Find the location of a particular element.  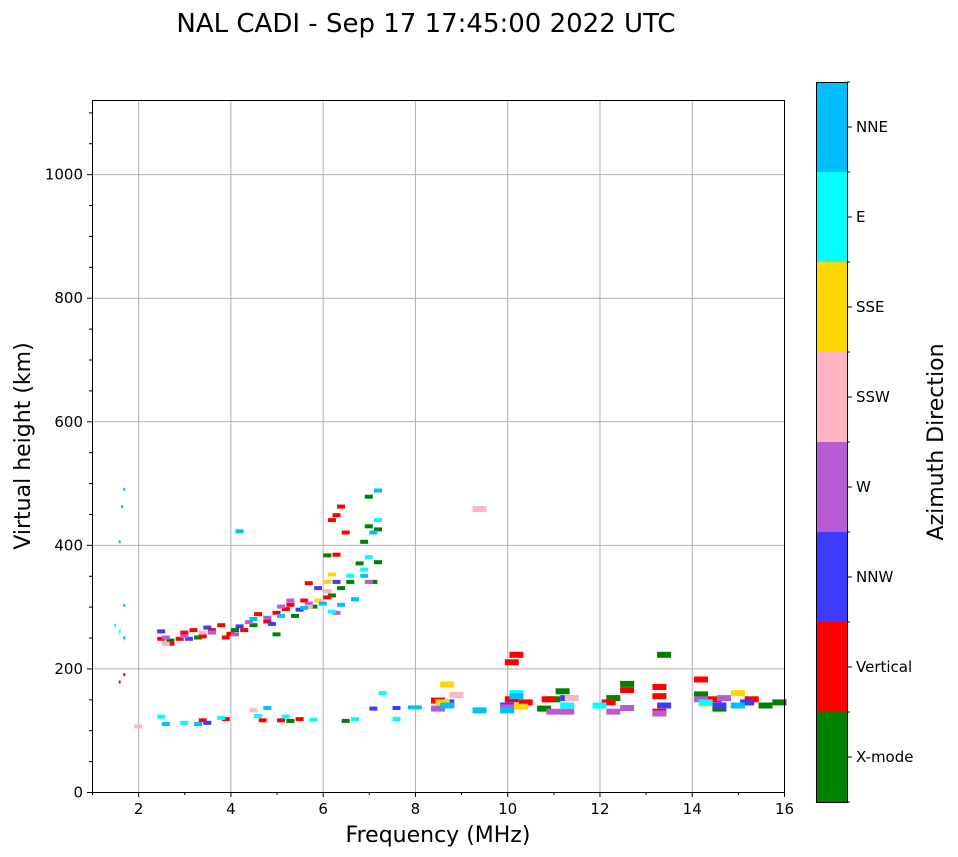

x-tick-label: 2 is located at coordinates (139, 809).